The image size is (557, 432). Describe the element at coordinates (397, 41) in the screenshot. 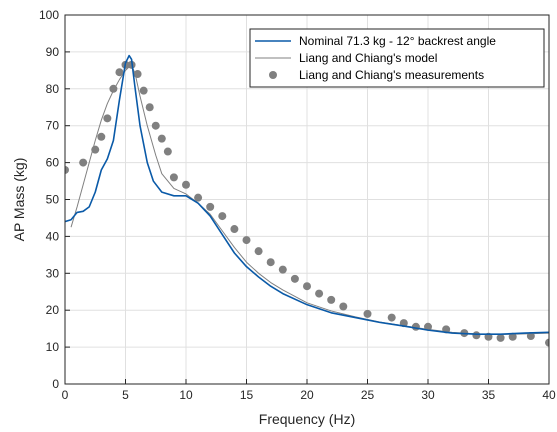

I see `legend-label: Nominal 71.3 kg - 12° backrest angle` at that location.